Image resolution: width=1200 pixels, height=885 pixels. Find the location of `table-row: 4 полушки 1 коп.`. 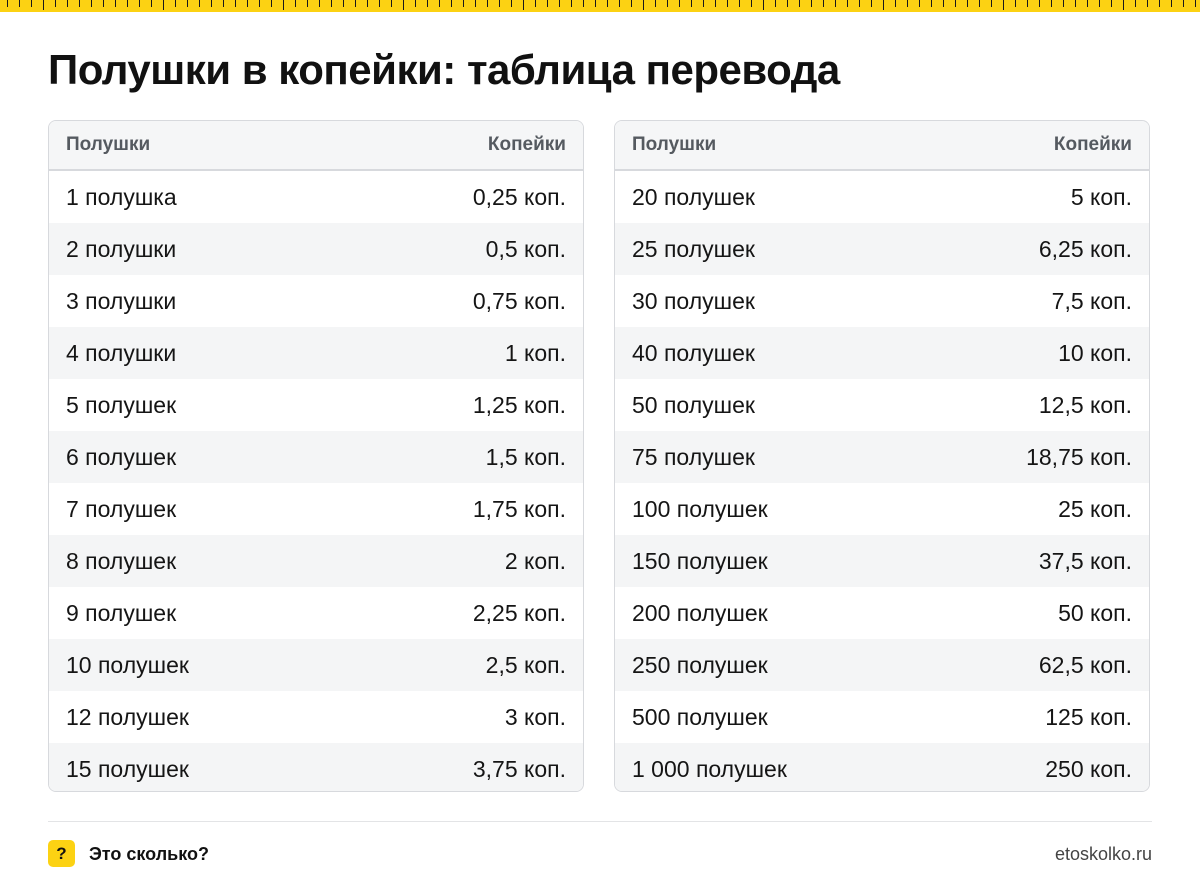

table-row: 4 полушки 1 коп. is located at coordinates (316, 353).